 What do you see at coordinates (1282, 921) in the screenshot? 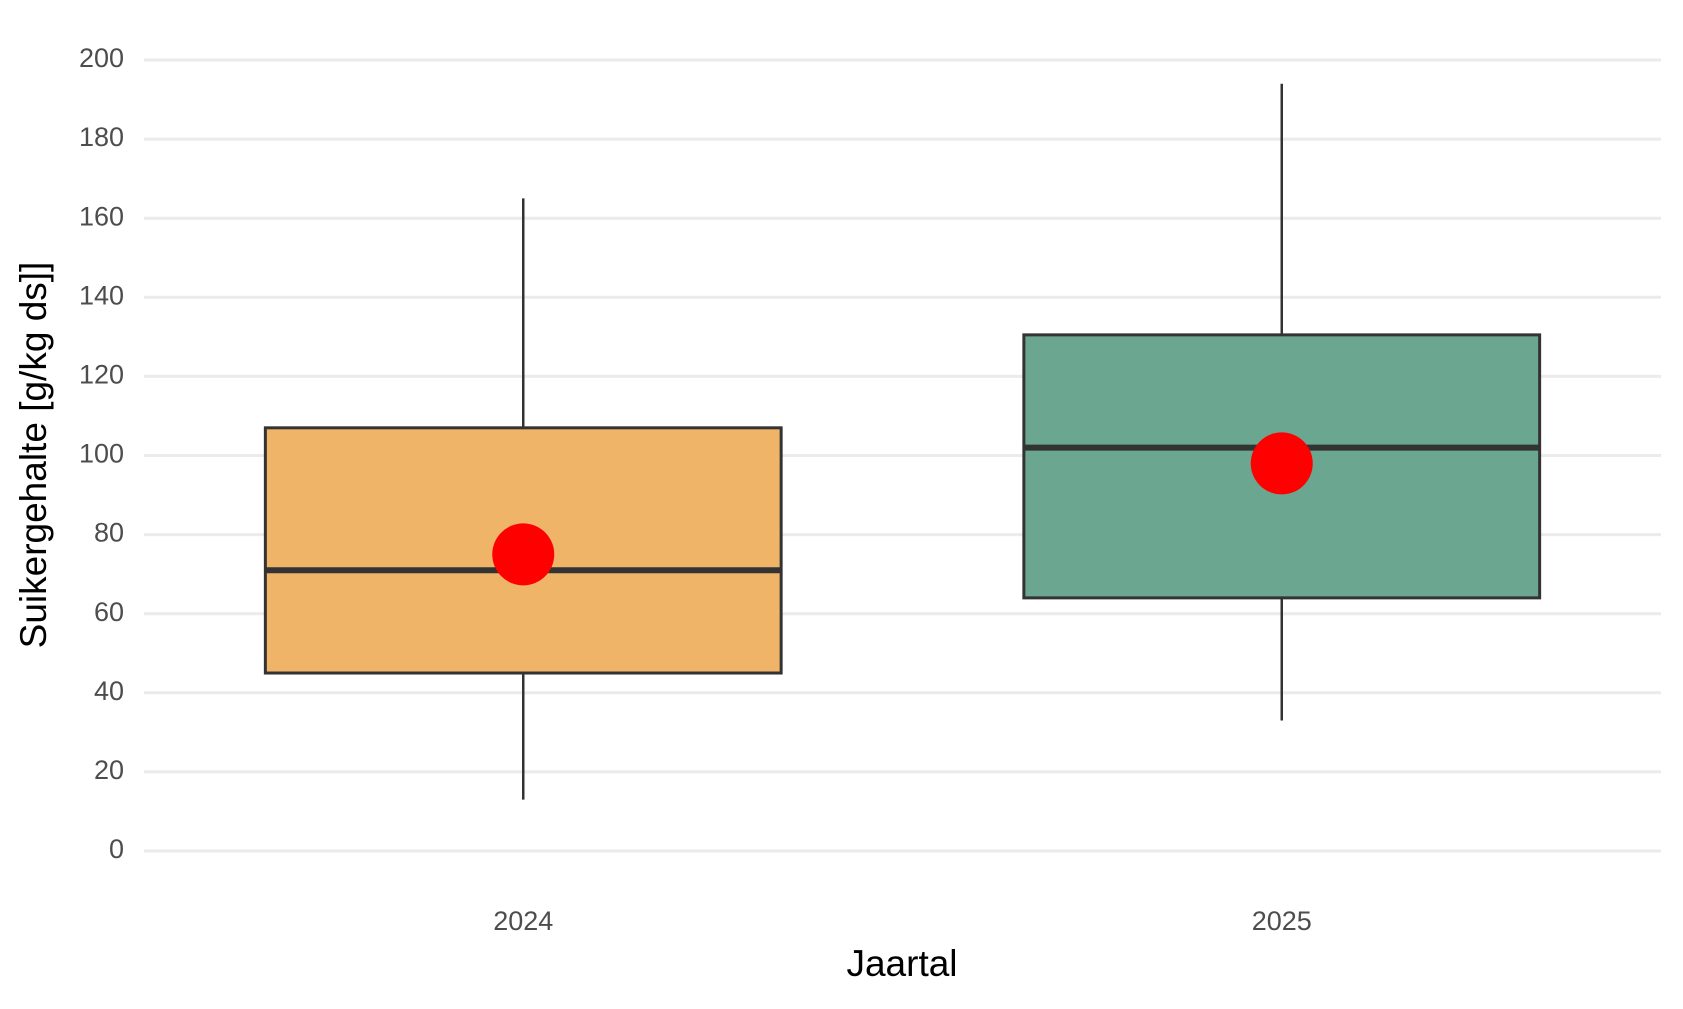
I see `x-tick-label: 2025` at bounding box center [1282, 921].